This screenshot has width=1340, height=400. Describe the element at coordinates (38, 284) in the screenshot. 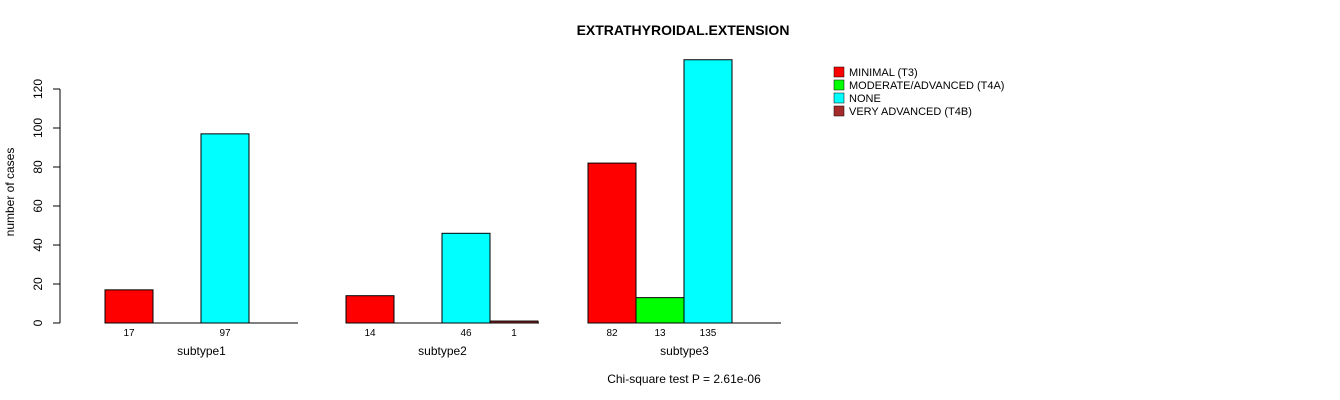

I see `y-tick-label: 20` at that location.